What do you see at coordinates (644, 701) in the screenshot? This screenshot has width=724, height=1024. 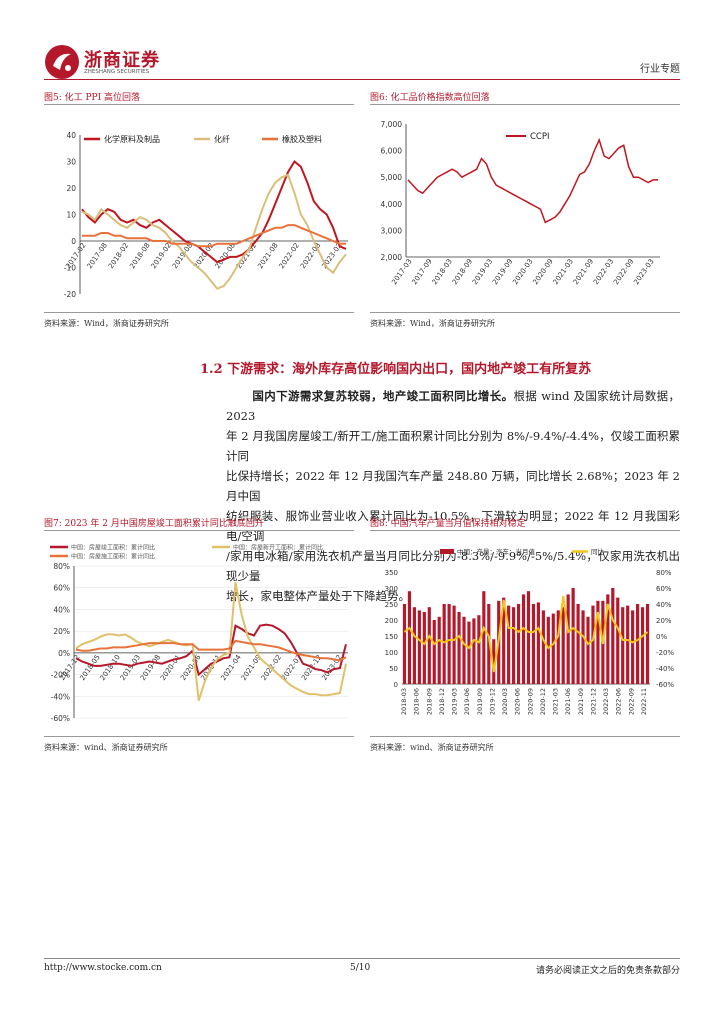 I see `x-tick-label: 2022-11` at bounding box center [644, 701].